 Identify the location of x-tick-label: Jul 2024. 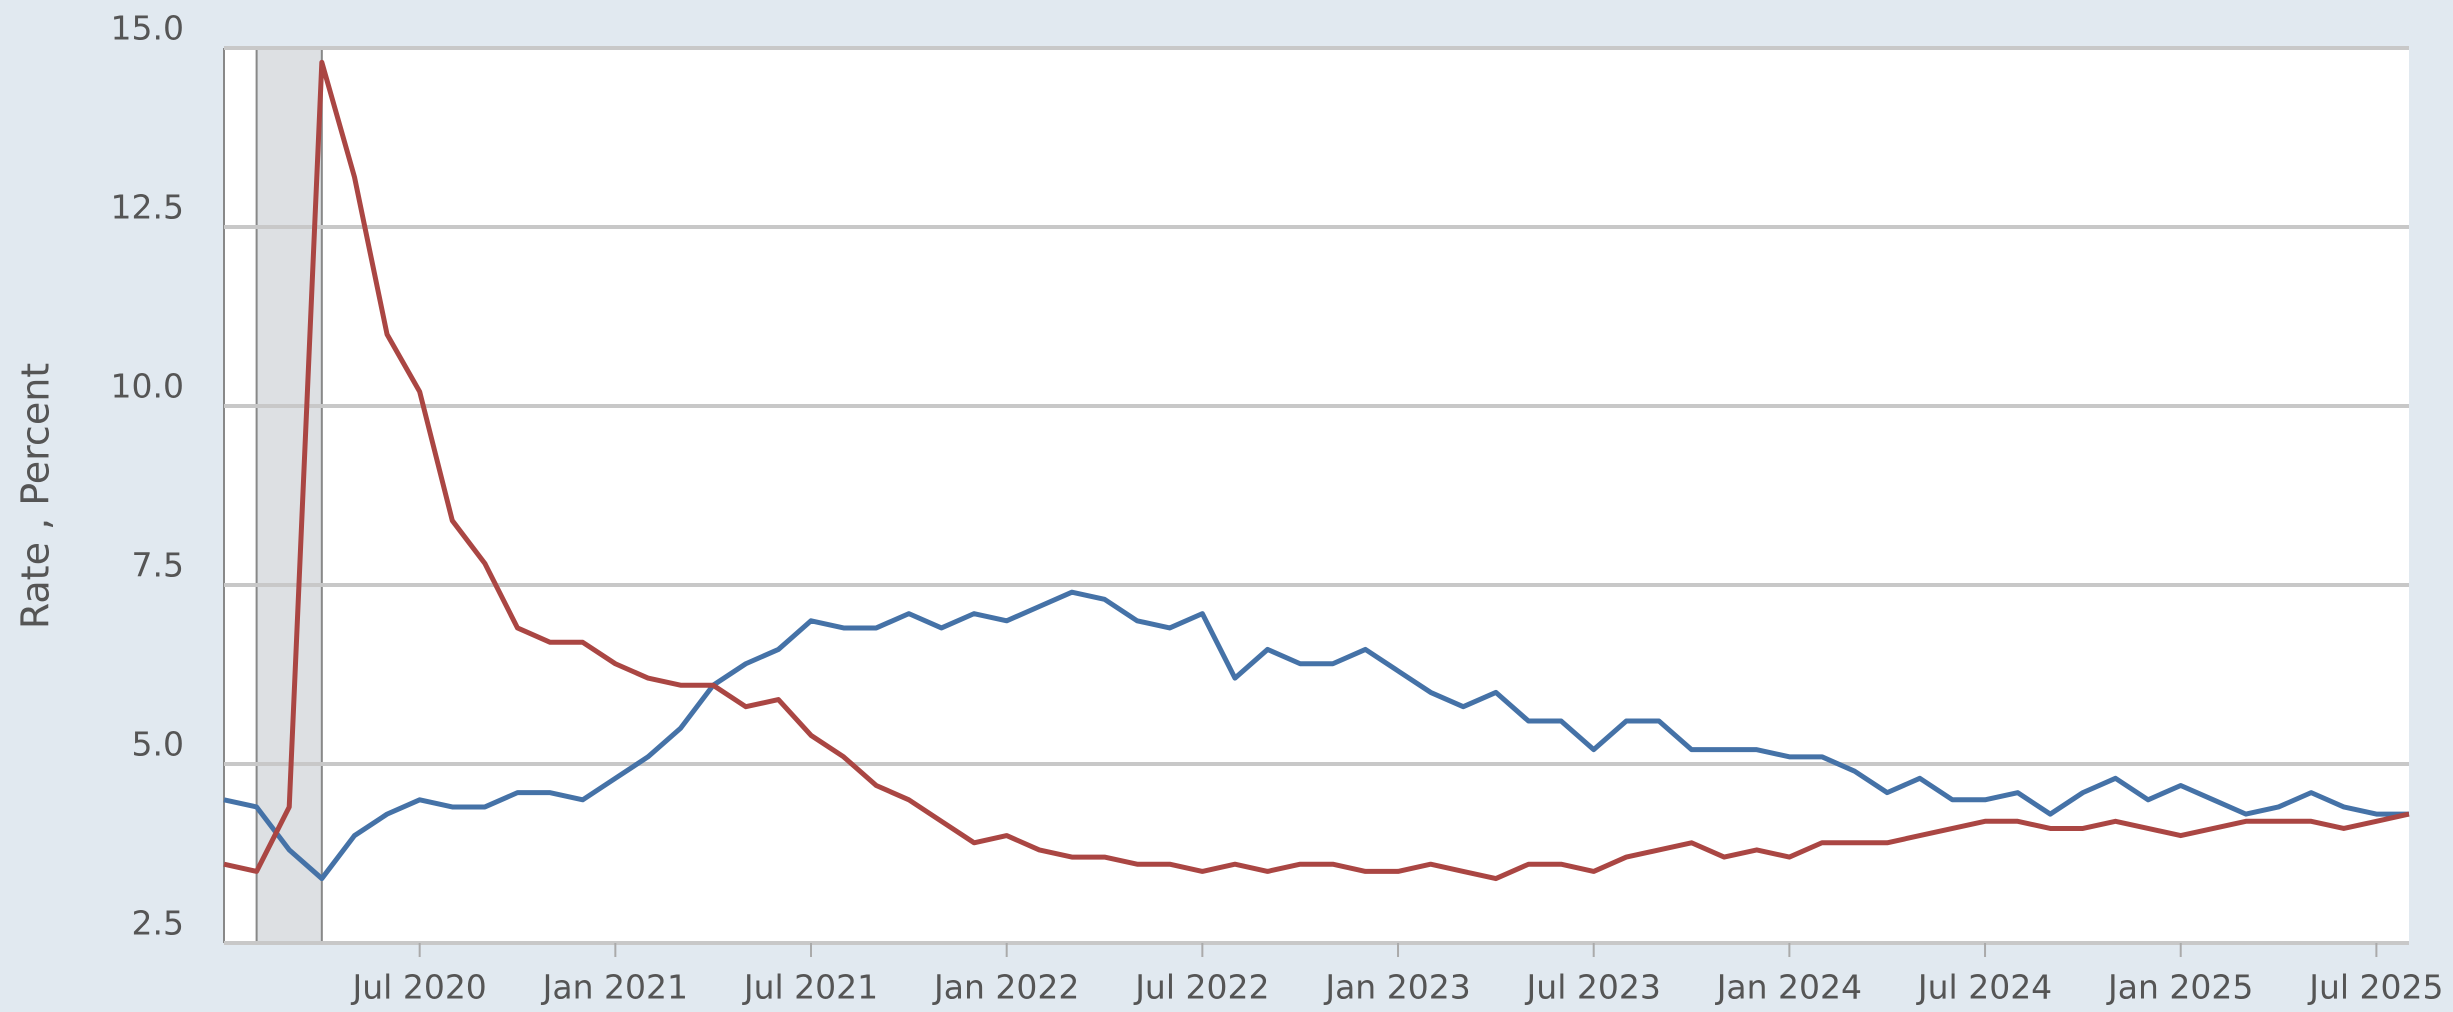
(1984, 987).